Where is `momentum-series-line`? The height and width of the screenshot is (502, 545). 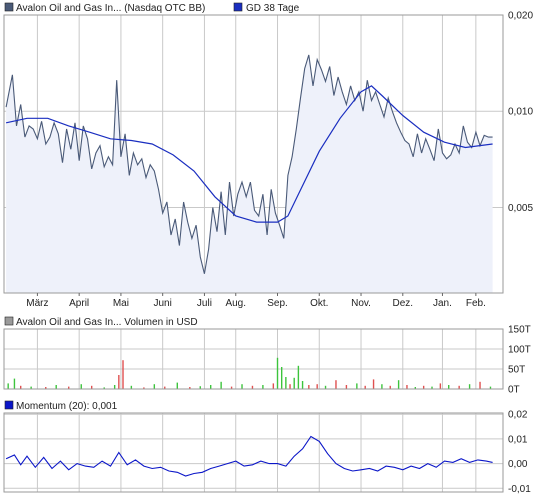 momentum-series-line is located at coordinates (249, 456).